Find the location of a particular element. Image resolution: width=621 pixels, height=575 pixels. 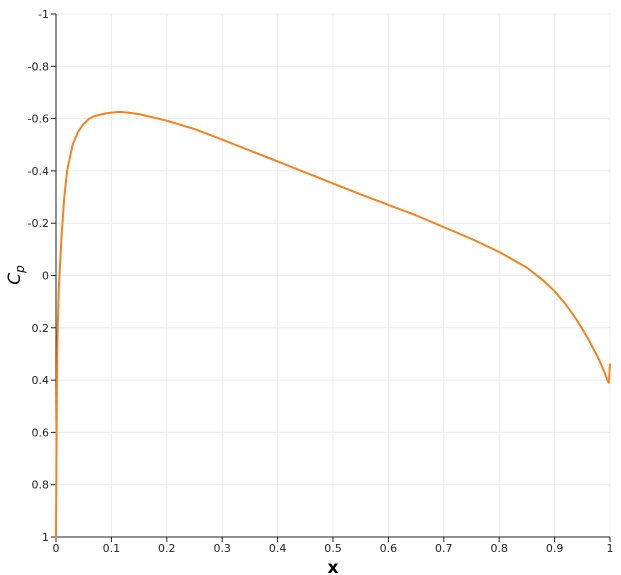

y-tick-label: -0.6 is located at coordinates (38, 119).